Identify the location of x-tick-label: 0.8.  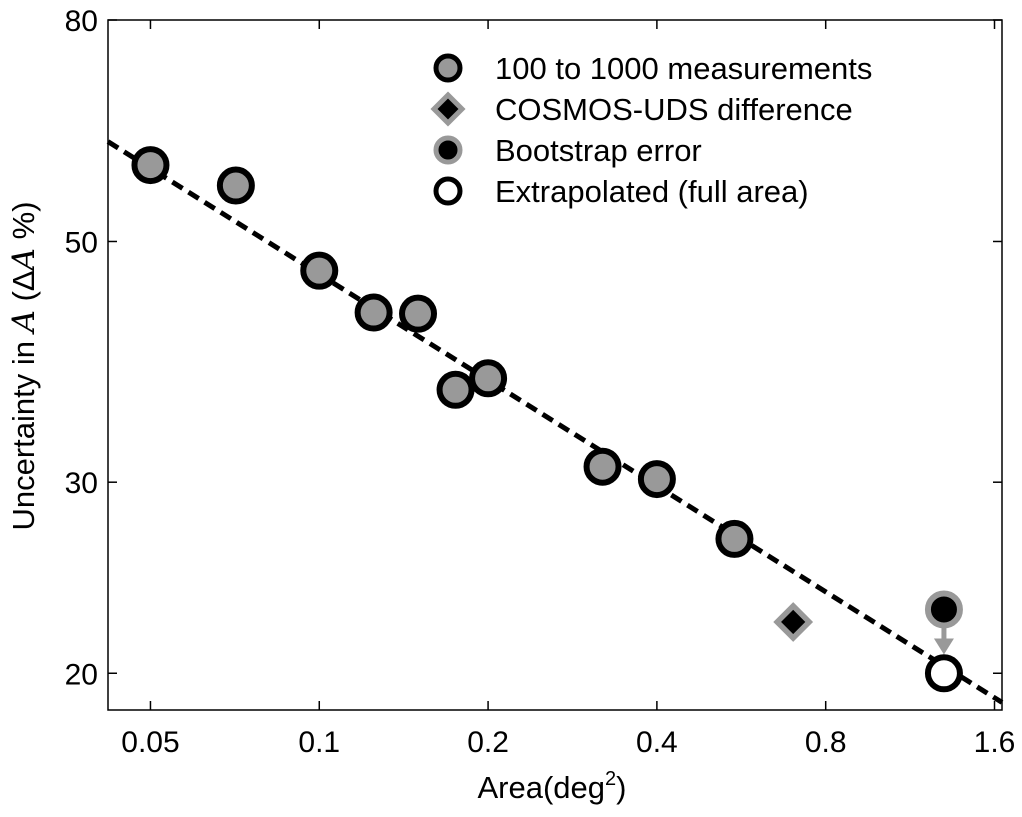
(826, 742).